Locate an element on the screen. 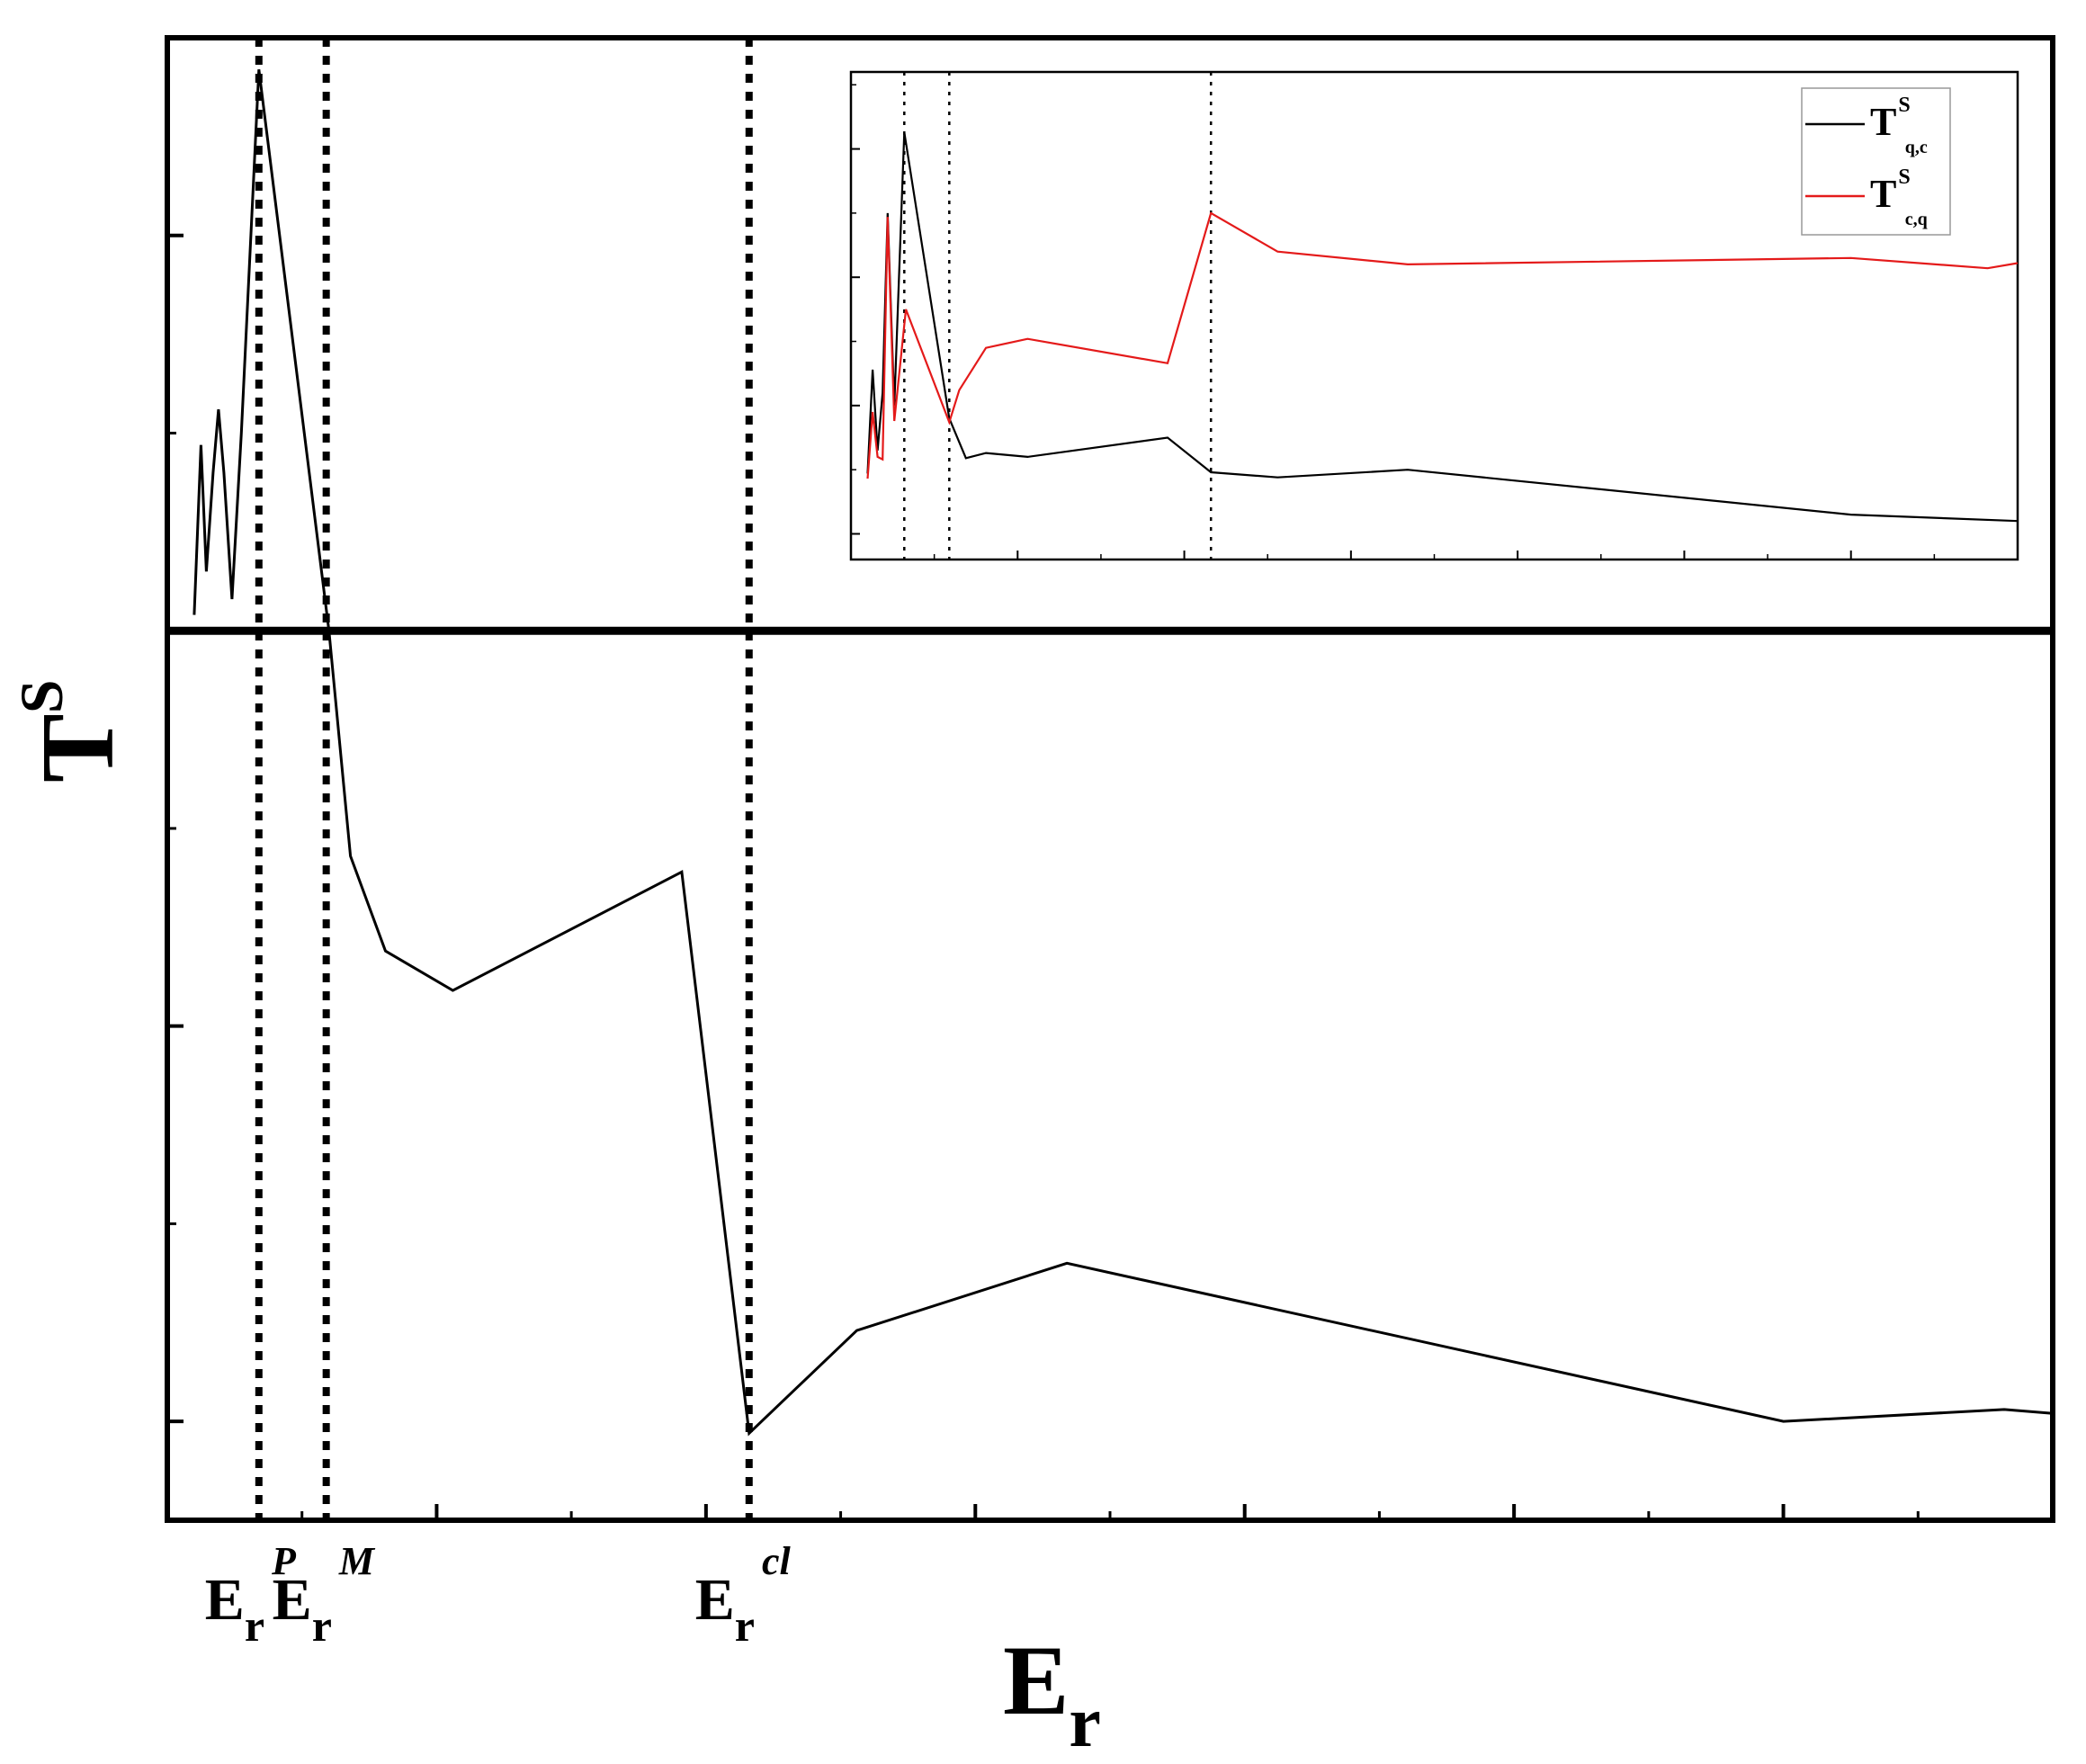  main-x-axis-title: Er is located at coordinates (1052, 1693).